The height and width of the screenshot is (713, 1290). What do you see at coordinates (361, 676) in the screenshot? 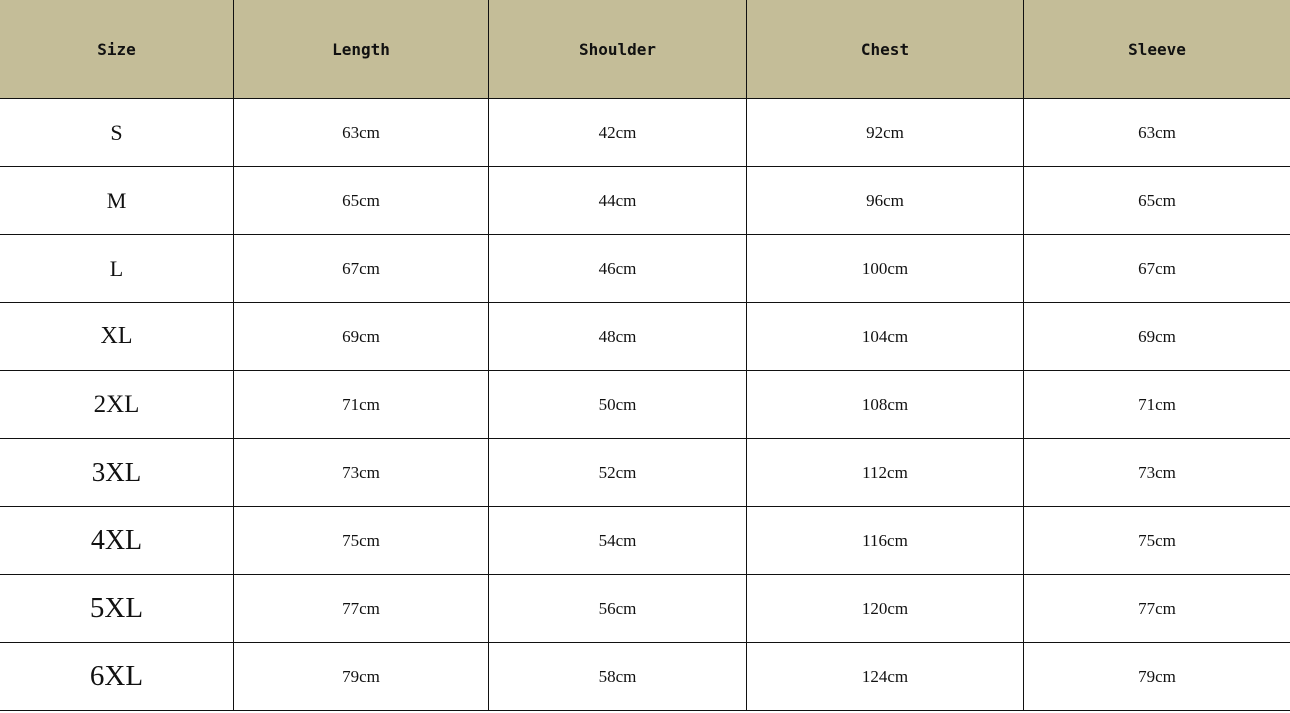
I see `cell-length: 79cm` at bounding box center [361, 676].